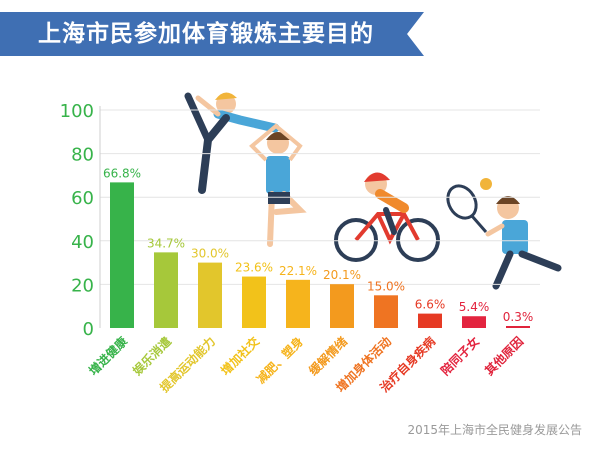 This screenshot has width=600, height=450. I want to click on data-label: 5.4%, so click(474, 307).